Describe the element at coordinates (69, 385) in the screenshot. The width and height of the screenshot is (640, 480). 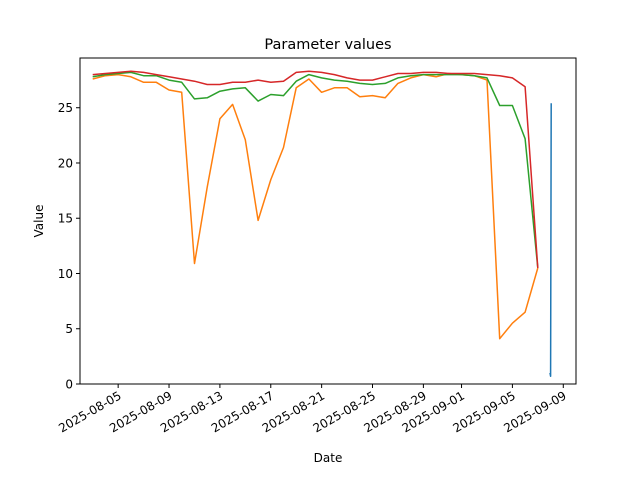
I see `y-tick-label: 0` at that location.